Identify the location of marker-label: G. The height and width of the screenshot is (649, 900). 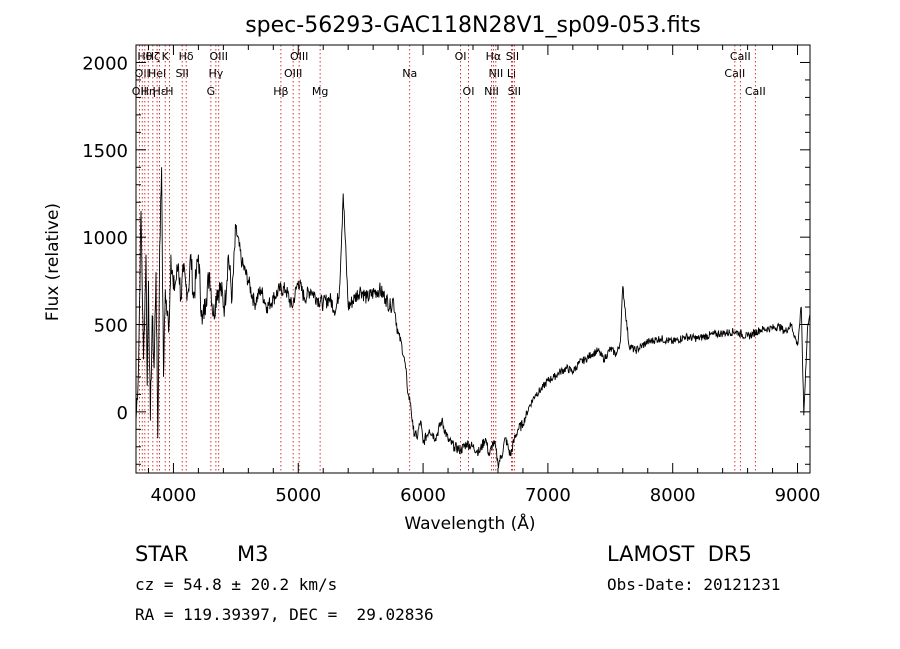
(211, 91).